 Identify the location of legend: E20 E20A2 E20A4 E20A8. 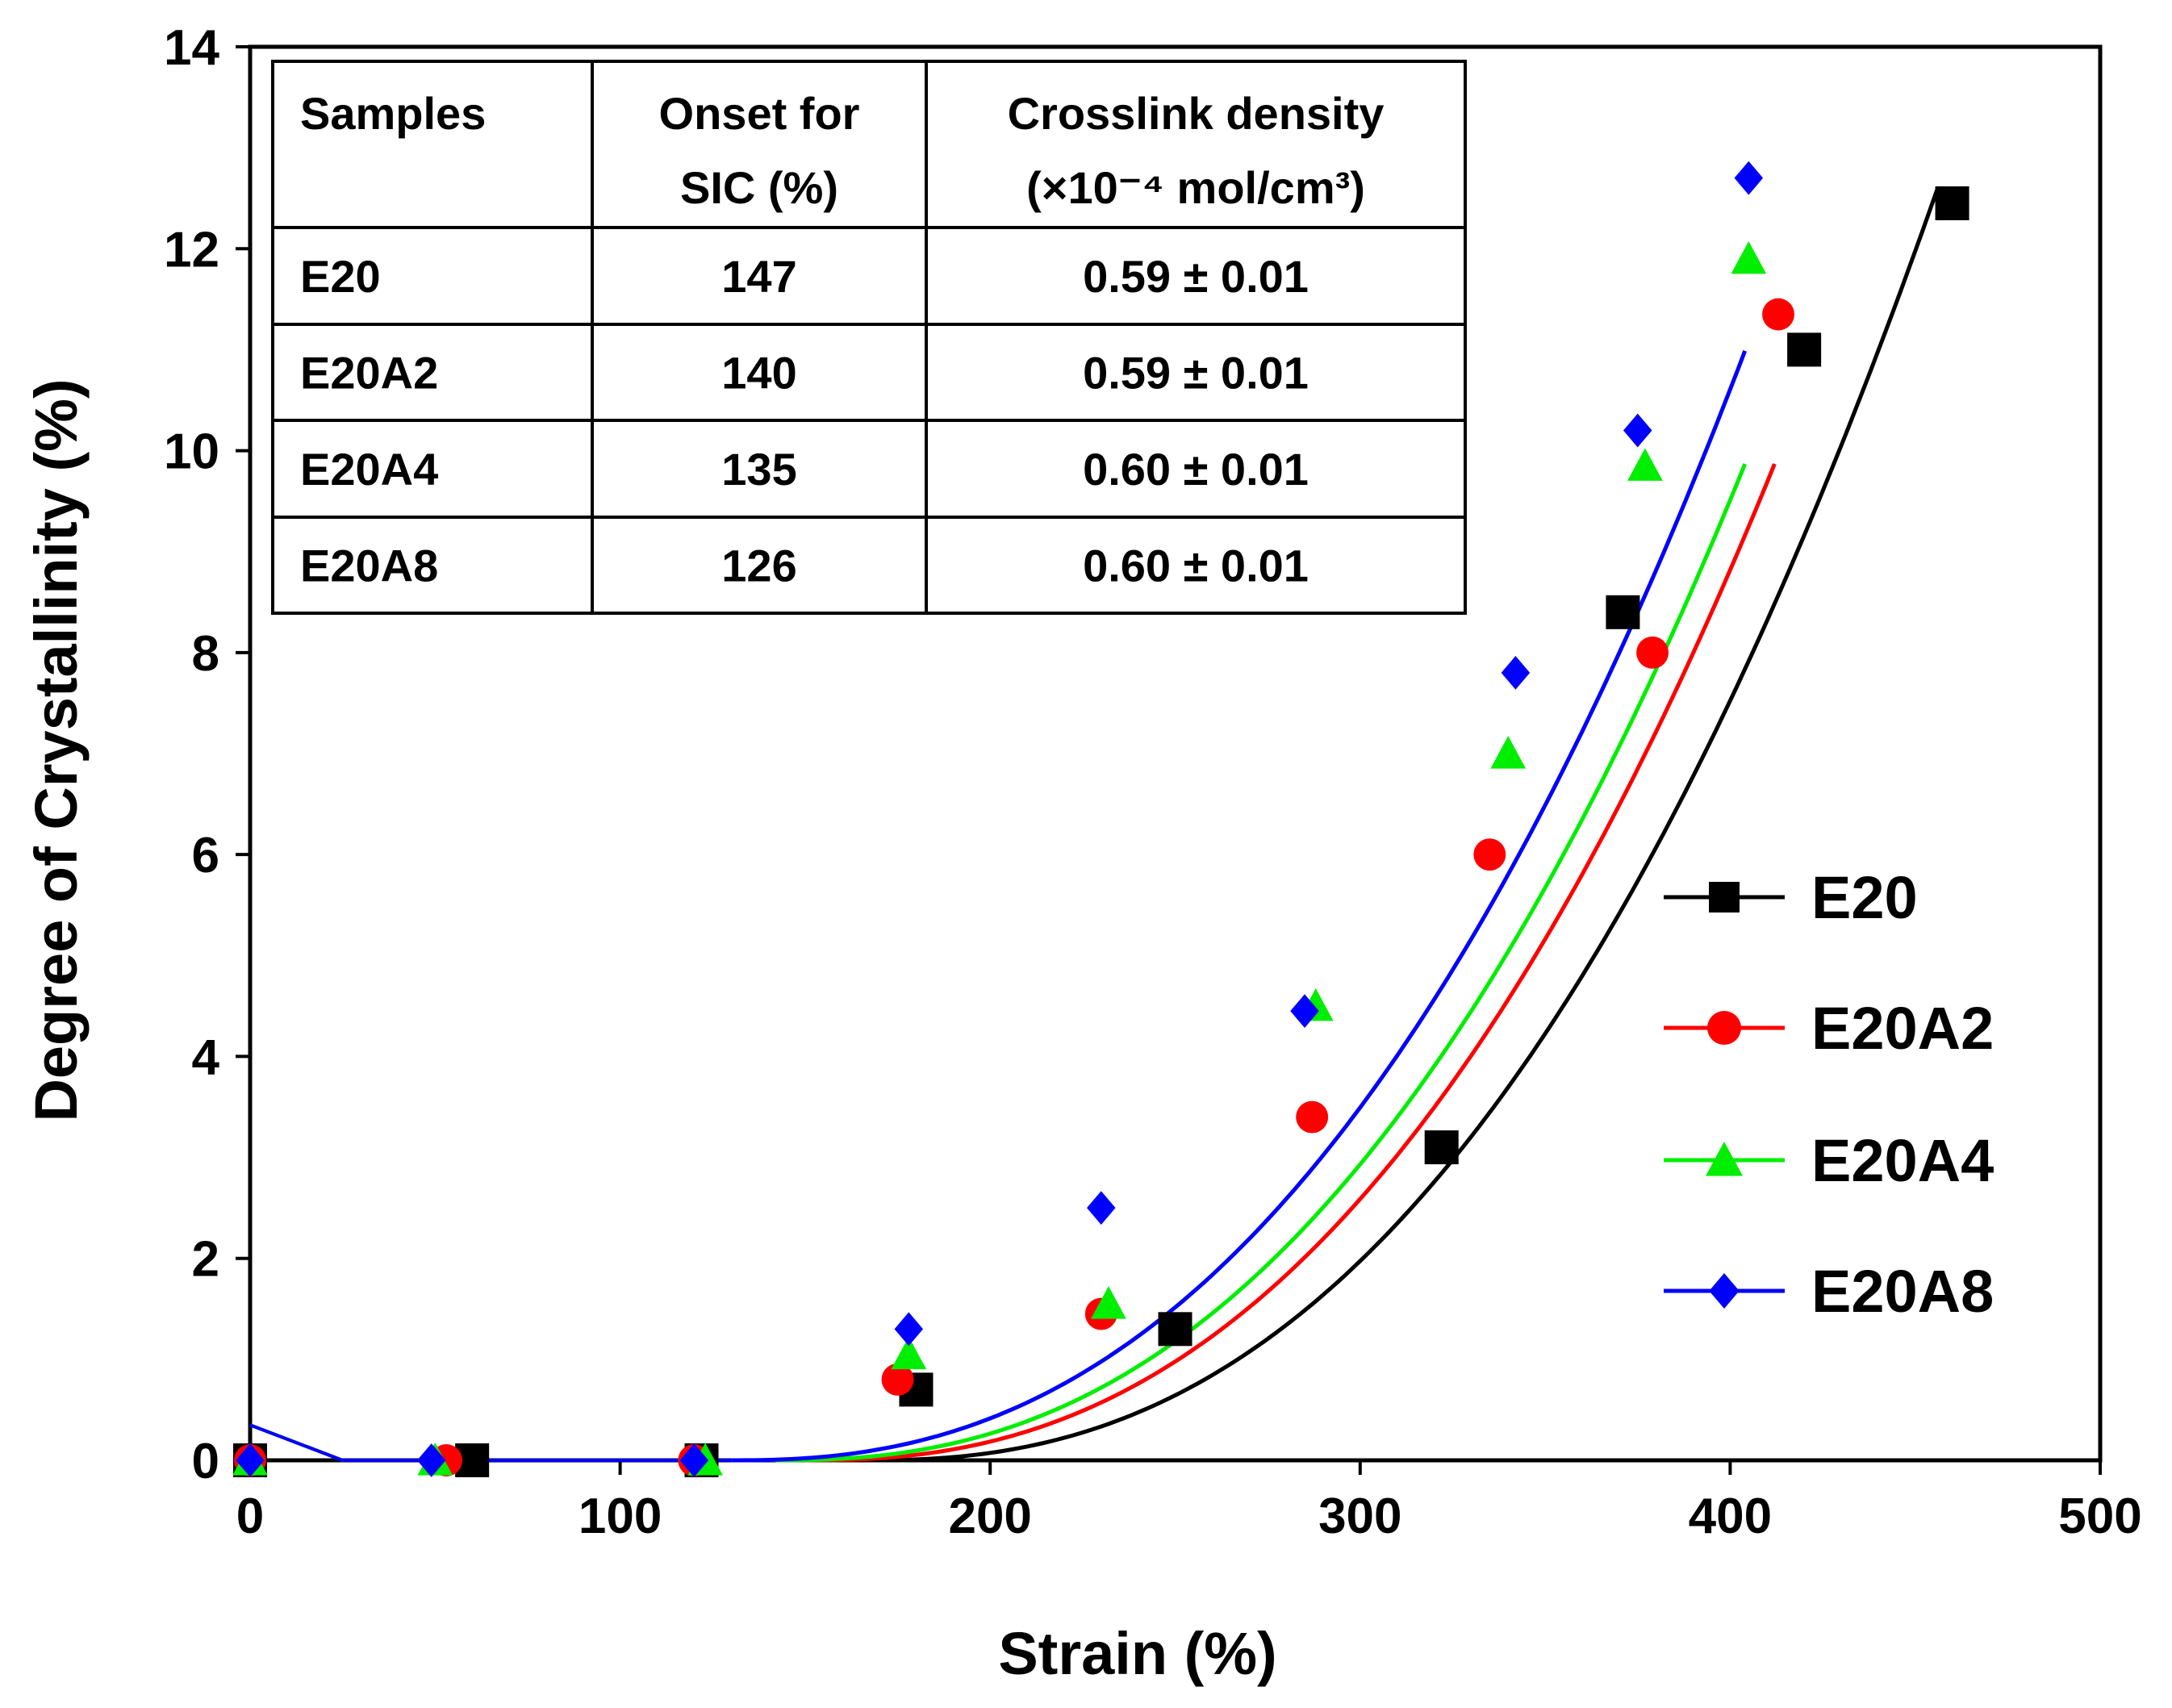
(1829, 1094).